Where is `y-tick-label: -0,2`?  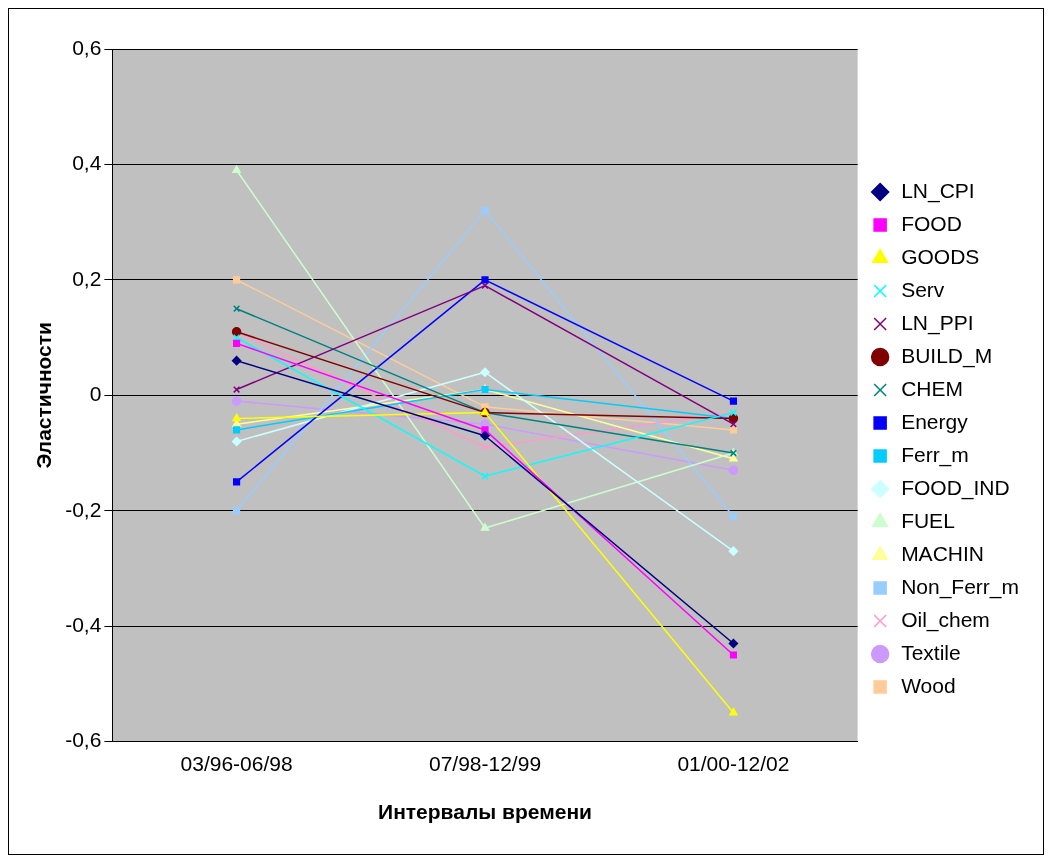
y-tick-label: -0,2 is located at coordinates (83, 509).